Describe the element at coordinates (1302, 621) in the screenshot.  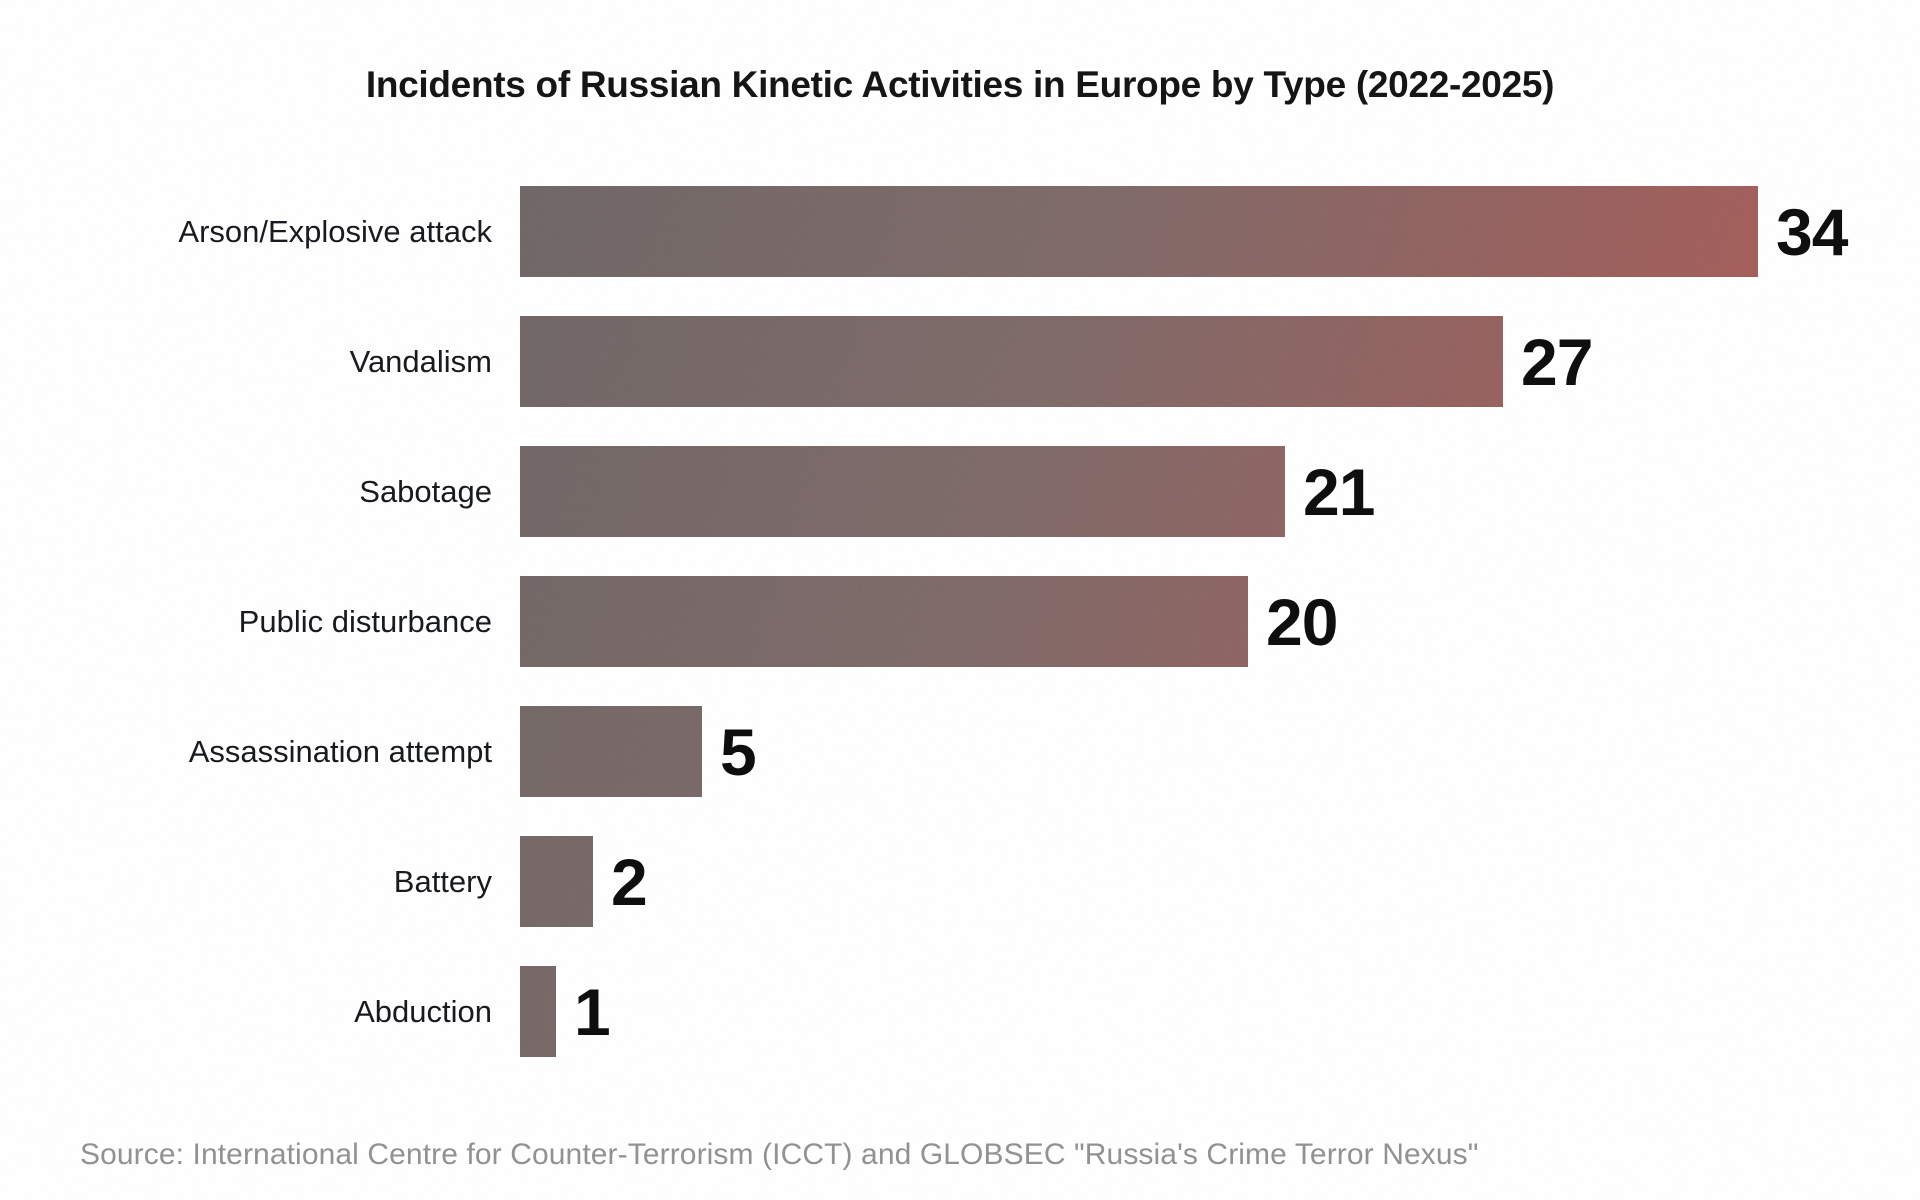
I see `value-label: 20` at that location.